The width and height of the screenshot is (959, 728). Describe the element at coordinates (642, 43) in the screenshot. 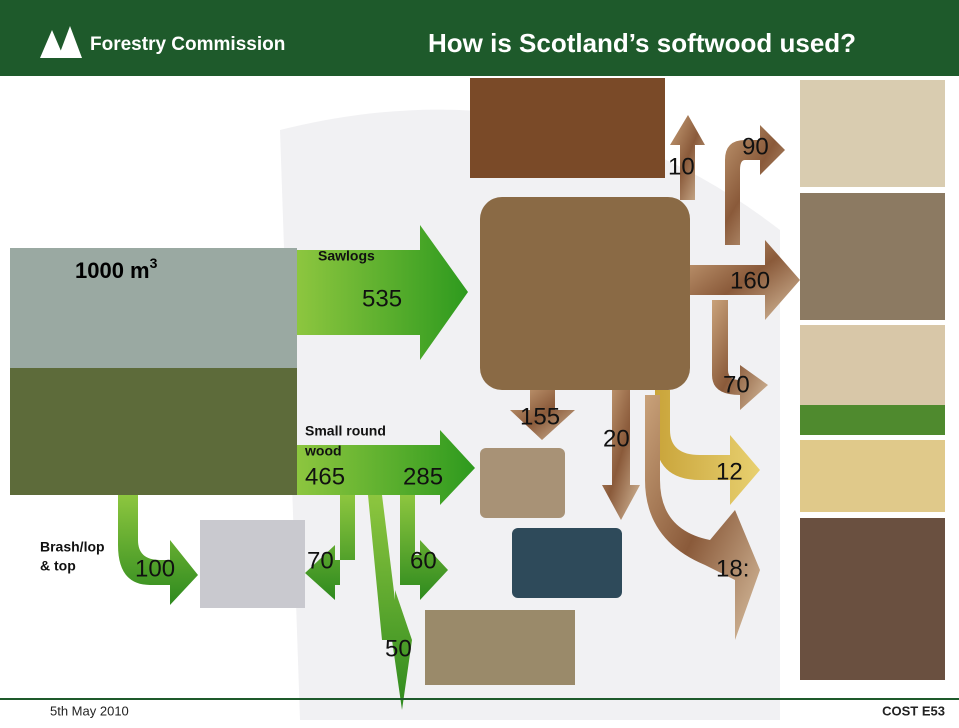

I see `title: How is Scotland’s softwood used?` at that location.